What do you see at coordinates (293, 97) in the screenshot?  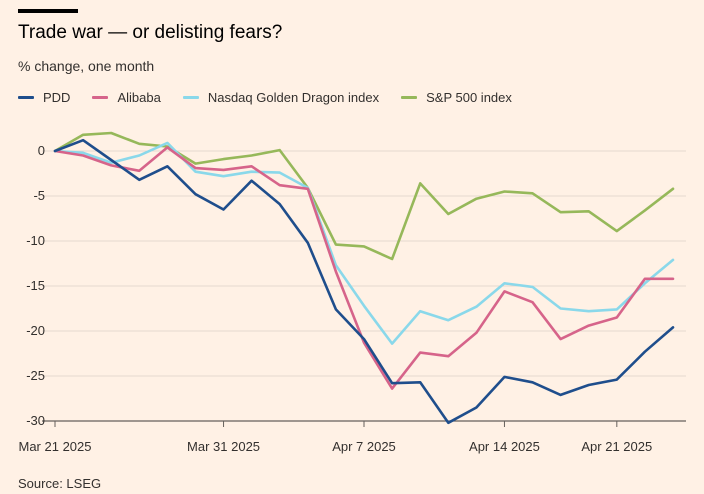 I see `legend-label-golden-dragon: Nasdaq Golden Dragon index` at bounding box center [293, 97].